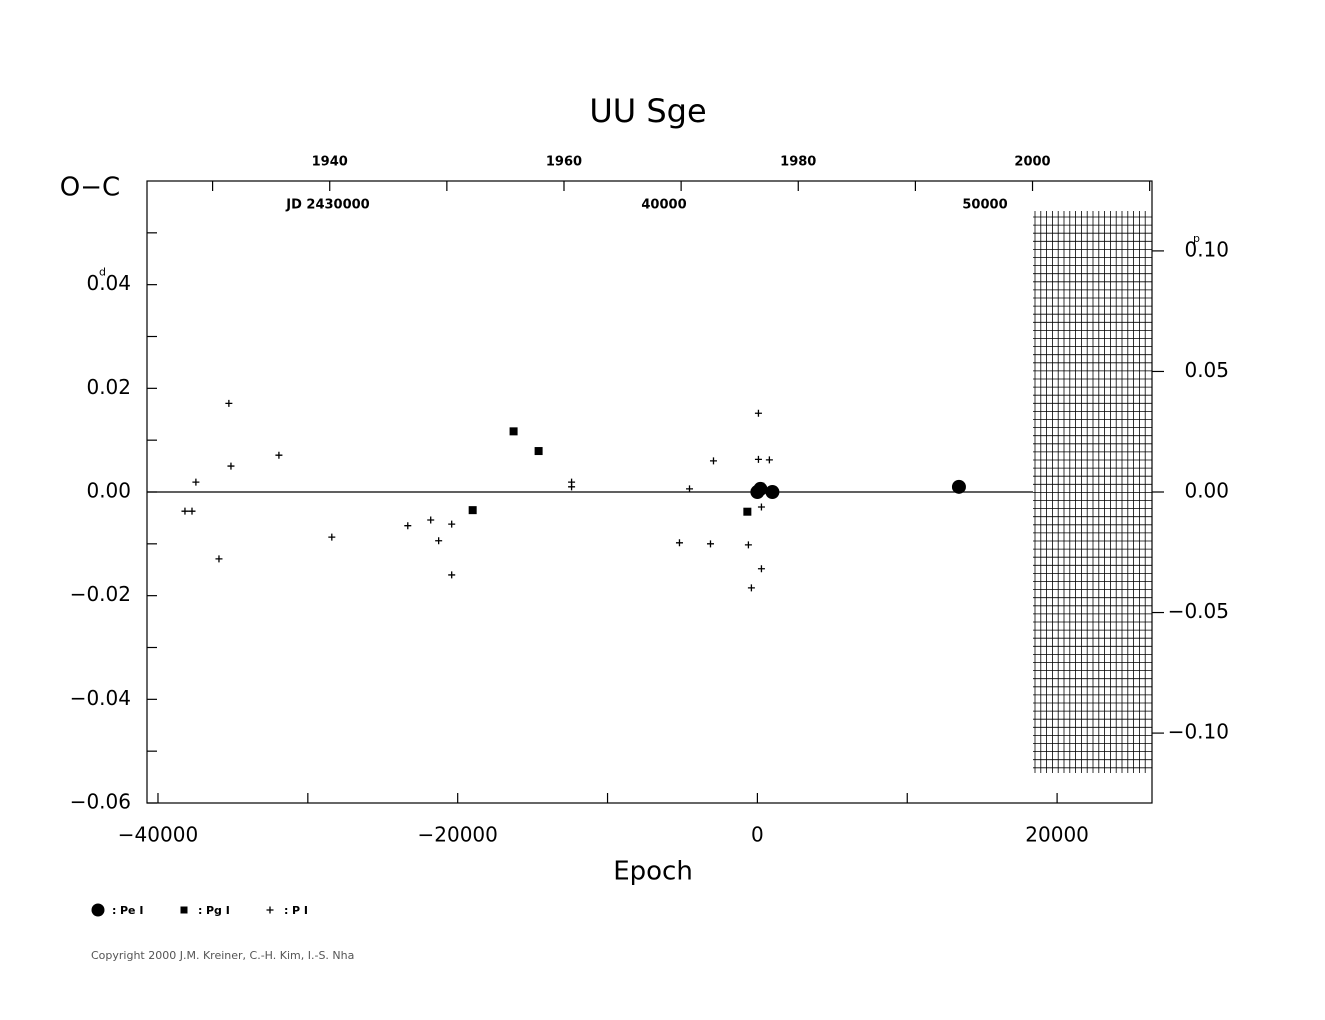 The image size is (1325, 1020). What do you see at coordinates (327, 205) in the screenshot?
I see `top-jd-label: JD 2430000` at bounding box center [327, 205].